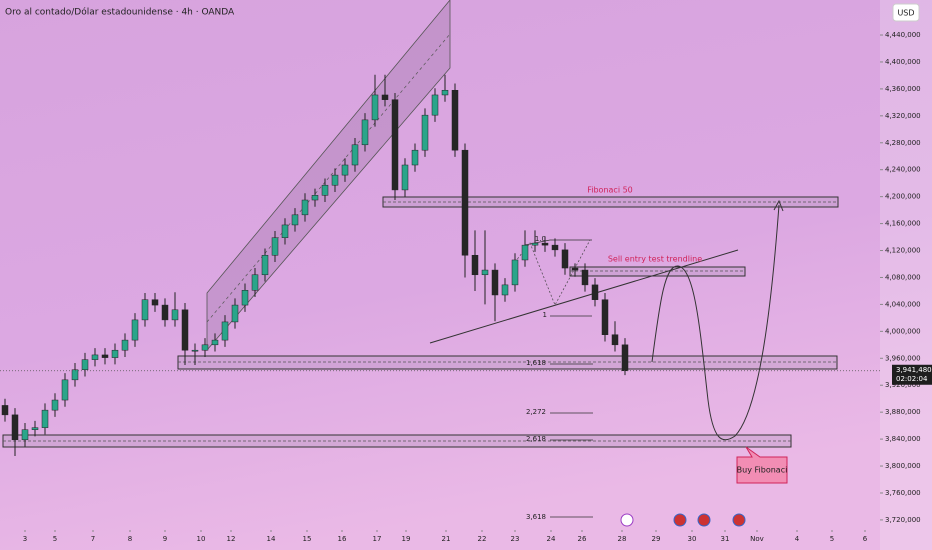 This screenshot has width=932, height=550. I want to click on x-tick-label: 22, so click(482, 539).